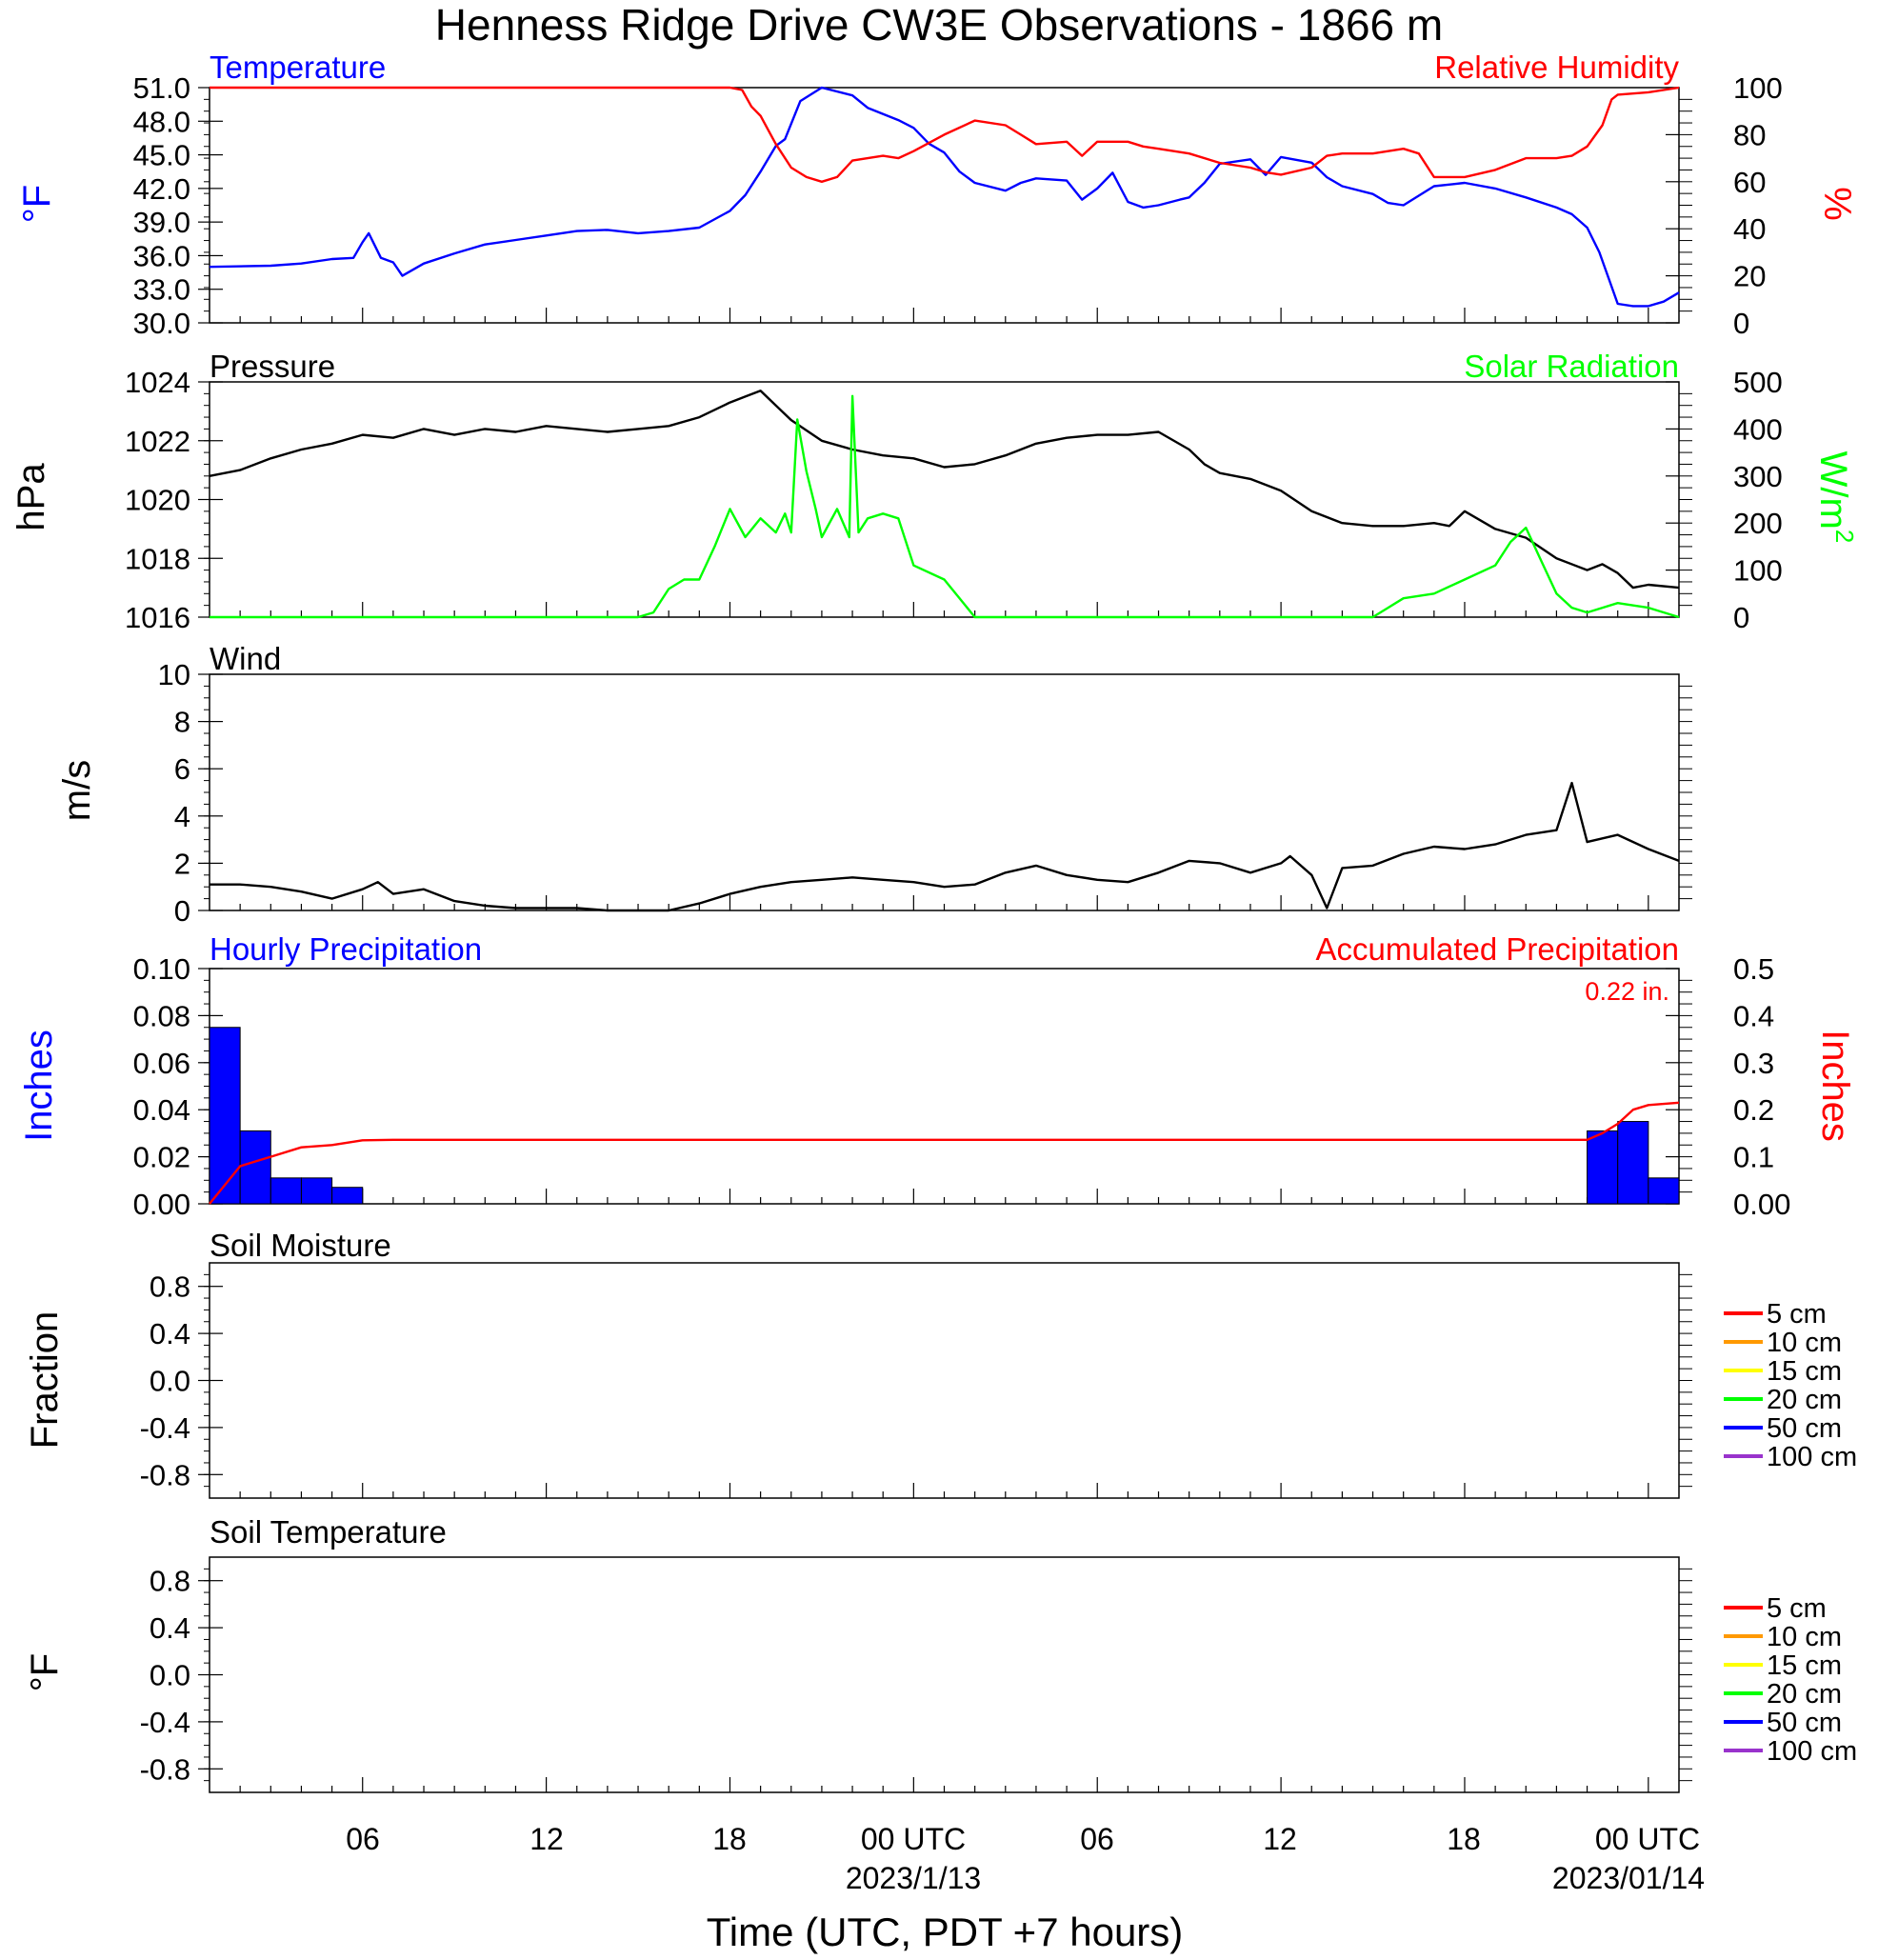 This screenshot has width=1878, height=1960. I want to click on x-tick-label: 12, so click(1280, 1839).